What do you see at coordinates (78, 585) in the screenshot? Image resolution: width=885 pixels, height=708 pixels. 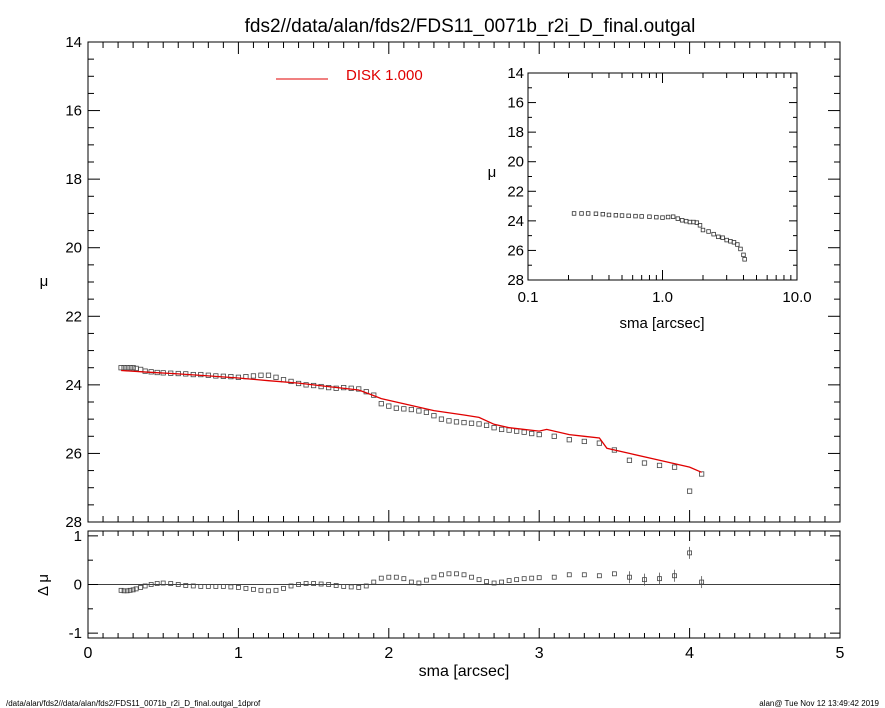 I see `residual-y-tick-label: 0` at bounding box center [78, 585].